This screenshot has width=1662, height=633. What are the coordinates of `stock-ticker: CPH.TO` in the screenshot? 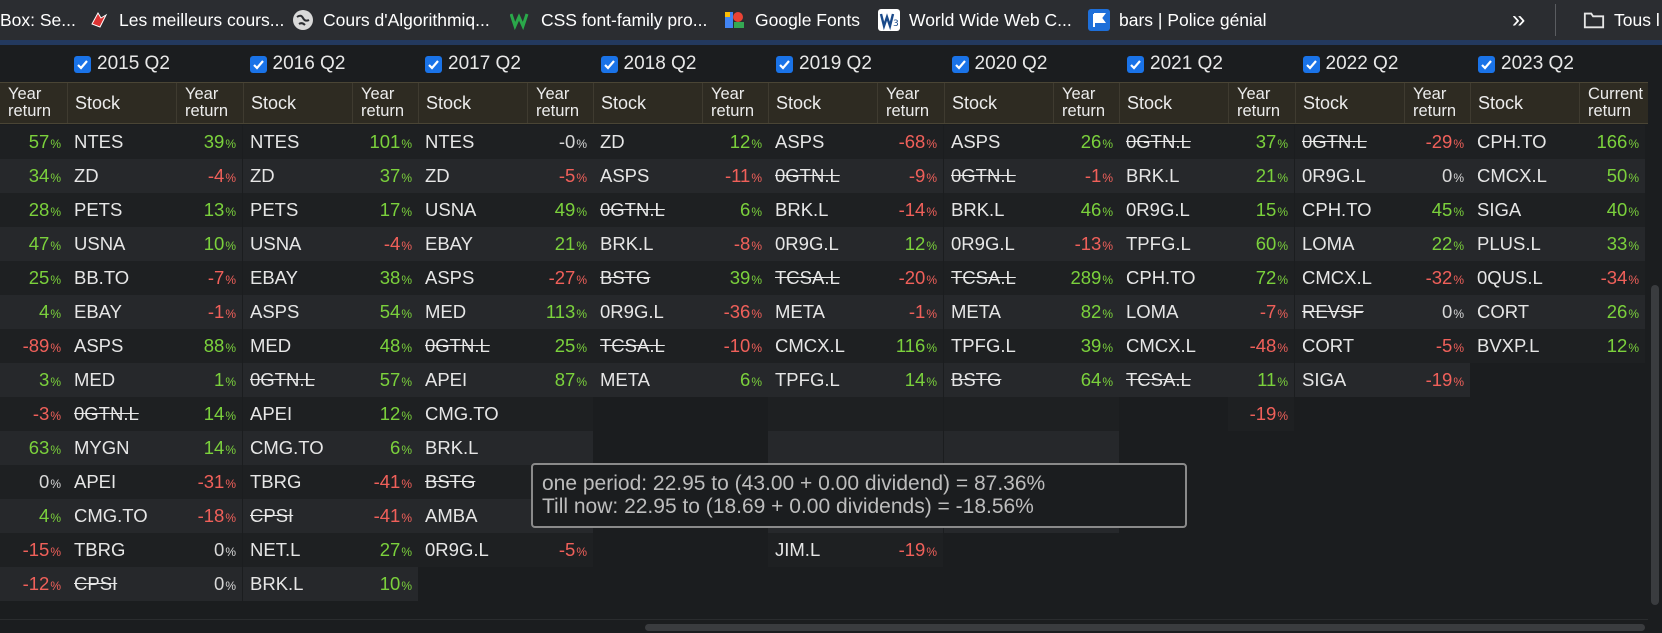 It's located at (1512, 141).